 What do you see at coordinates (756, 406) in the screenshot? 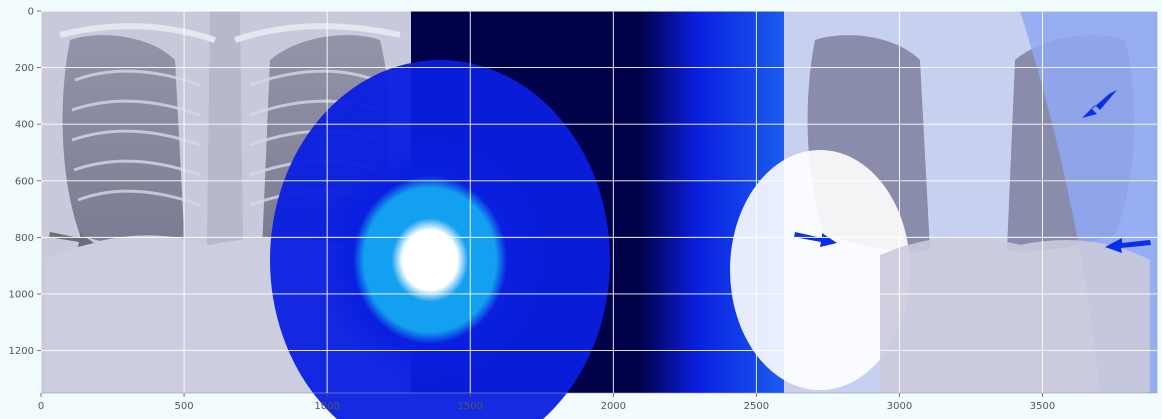
I see `x-tick-label: 2500` at bounding box center [756, 406].